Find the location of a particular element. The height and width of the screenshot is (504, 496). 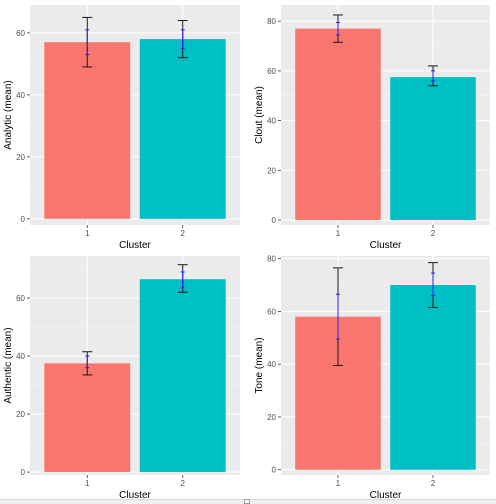

tone-x-axis-title: Cluster is located at coordinates (386, 495).